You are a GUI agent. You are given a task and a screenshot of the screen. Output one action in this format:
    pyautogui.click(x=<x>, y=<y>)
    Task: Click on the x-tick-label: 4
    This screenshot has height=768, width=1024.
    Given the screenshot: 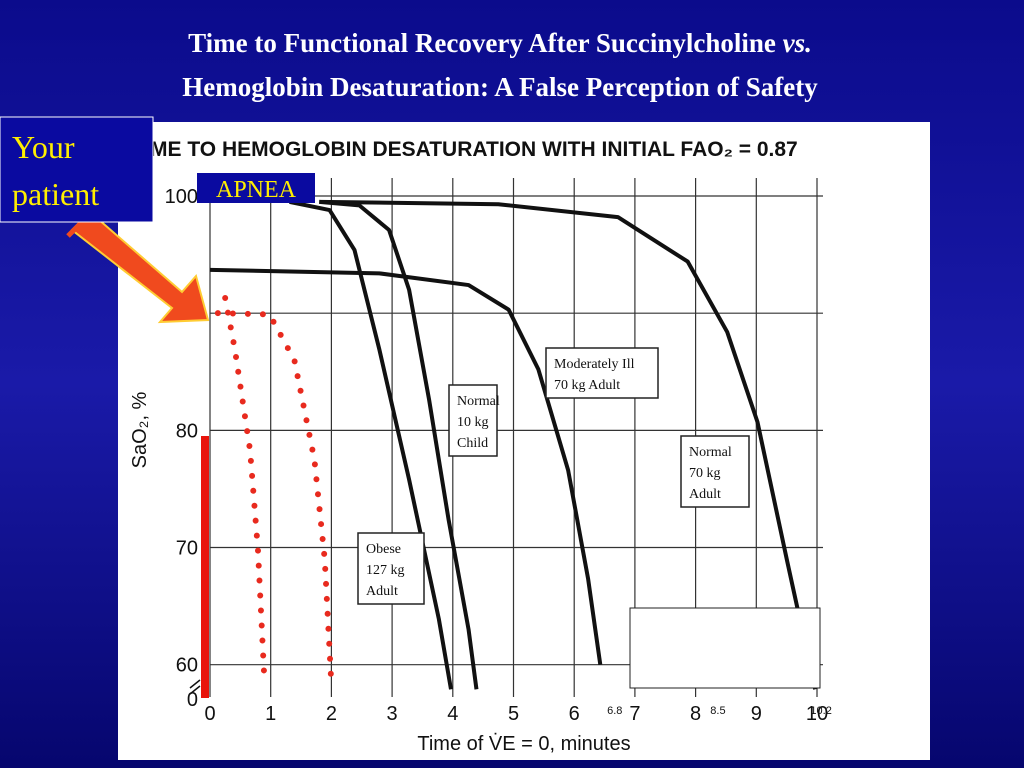 What is the action you would take?
    pyautogui.click(x=452, y=714)
    